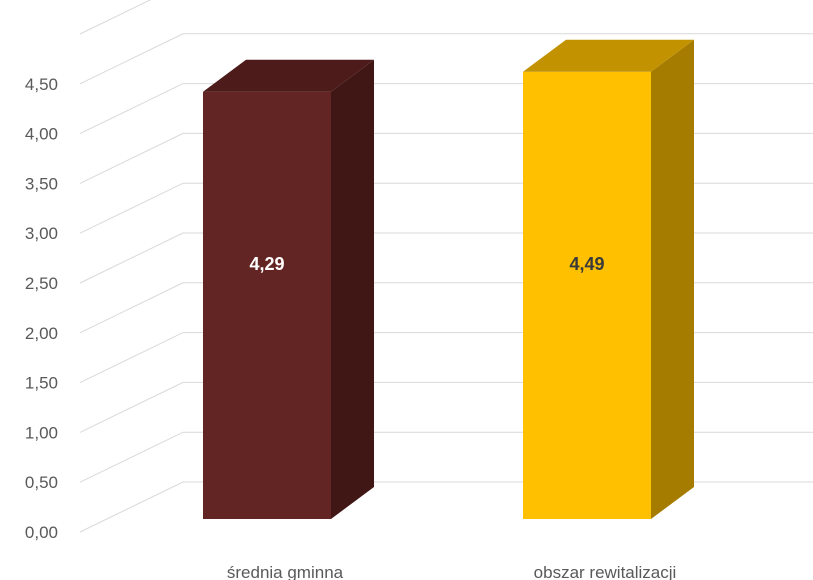  What do you see at coordinates (266, 264) in the screenshot?
I see `data-label: 4,29` at bounding box center [266, 264].